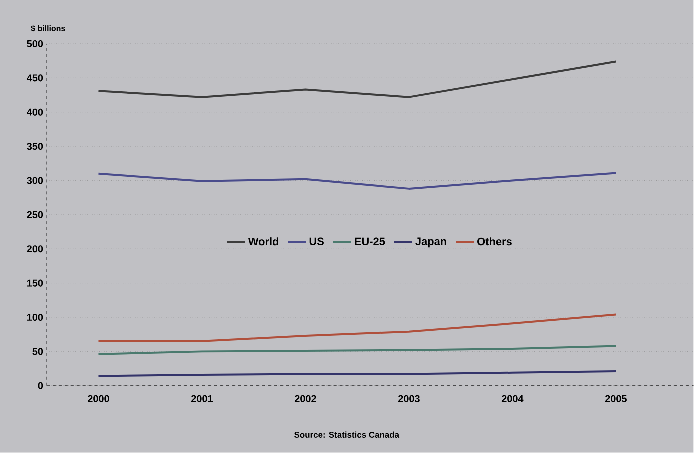 This screenshot has height=453, width=694. Describe the element at coordinates (35, 146) in the screenshot. I see `y-tick-label: 350` at that location.